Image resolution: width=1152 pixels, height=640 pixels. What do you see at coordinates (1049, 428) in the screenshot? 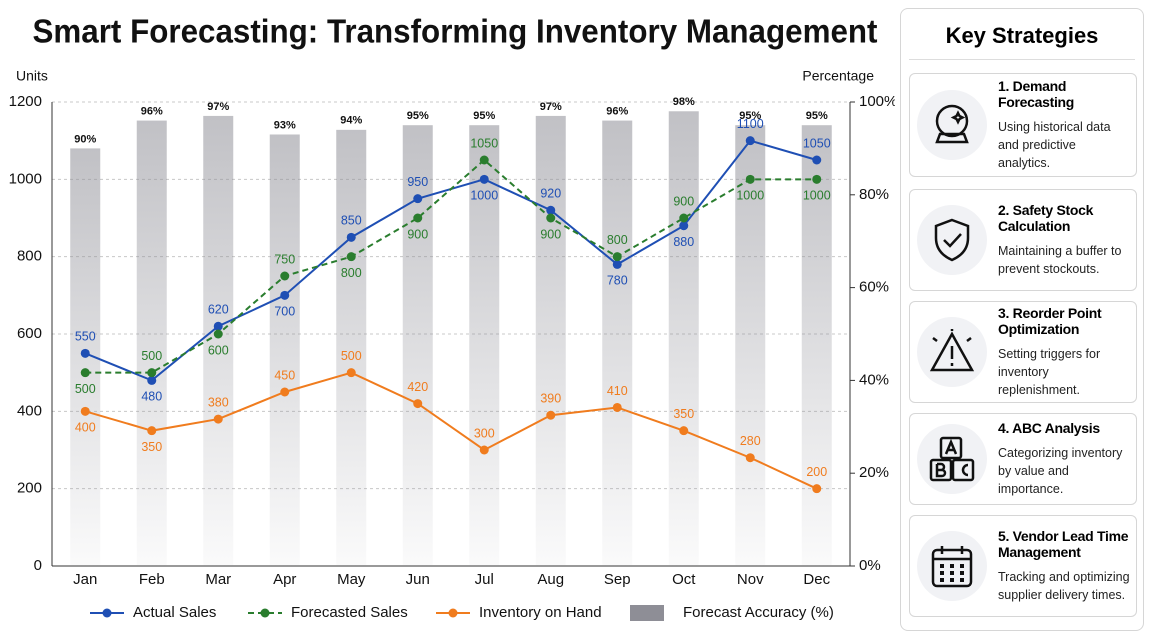
I see `card-title: 4. ABC Analysis` at bounding box center [1049, 428].